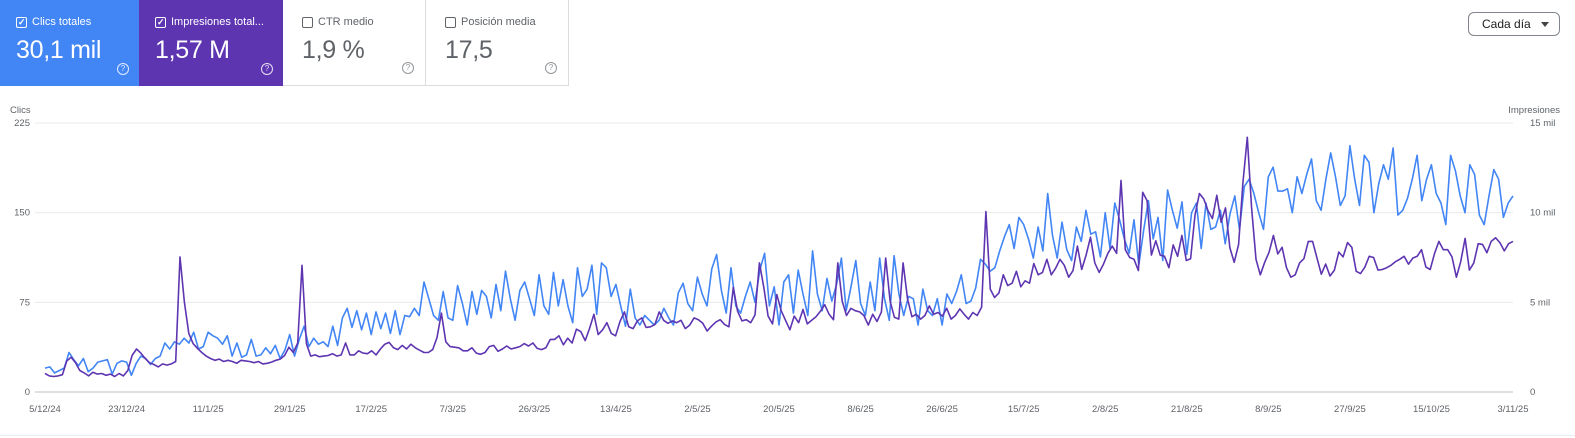  I want to click on y-tick-label-right: 15 mil, so click(1542, 123).